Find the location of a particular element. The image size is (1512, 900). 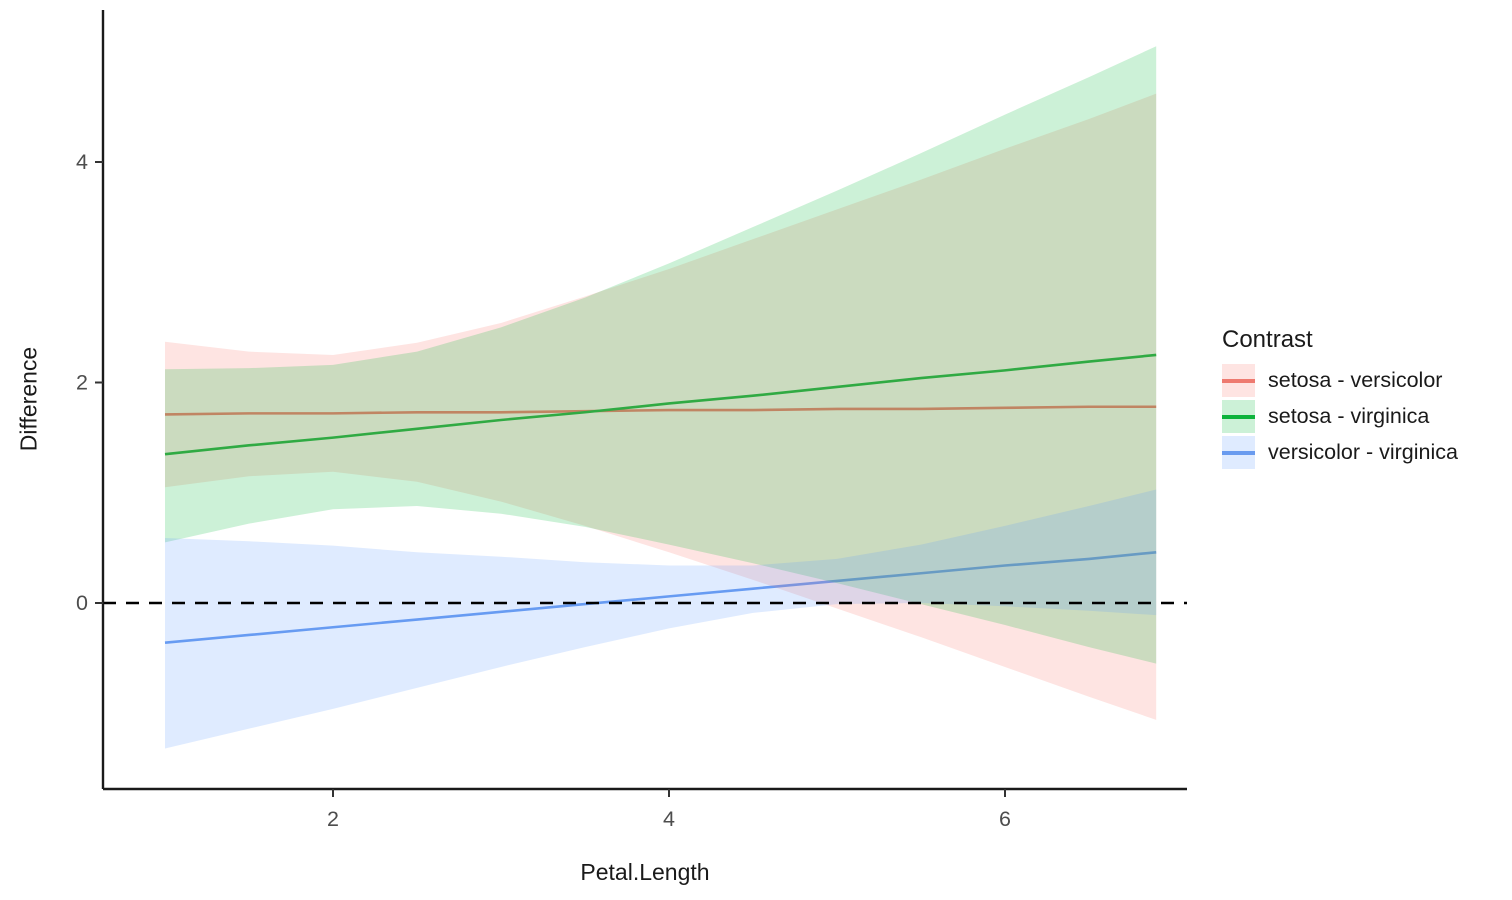

legend-title: Contrast is located at coordinates (1267, 339).